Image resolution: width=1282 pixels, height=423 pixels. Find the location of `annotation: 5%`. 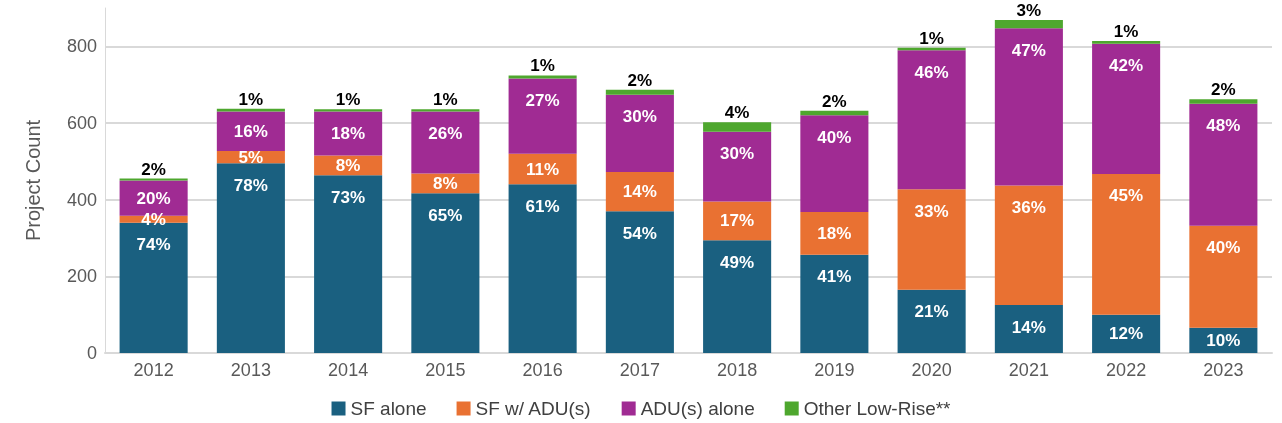

annotation: 5% is located at coordinates (251, 157).